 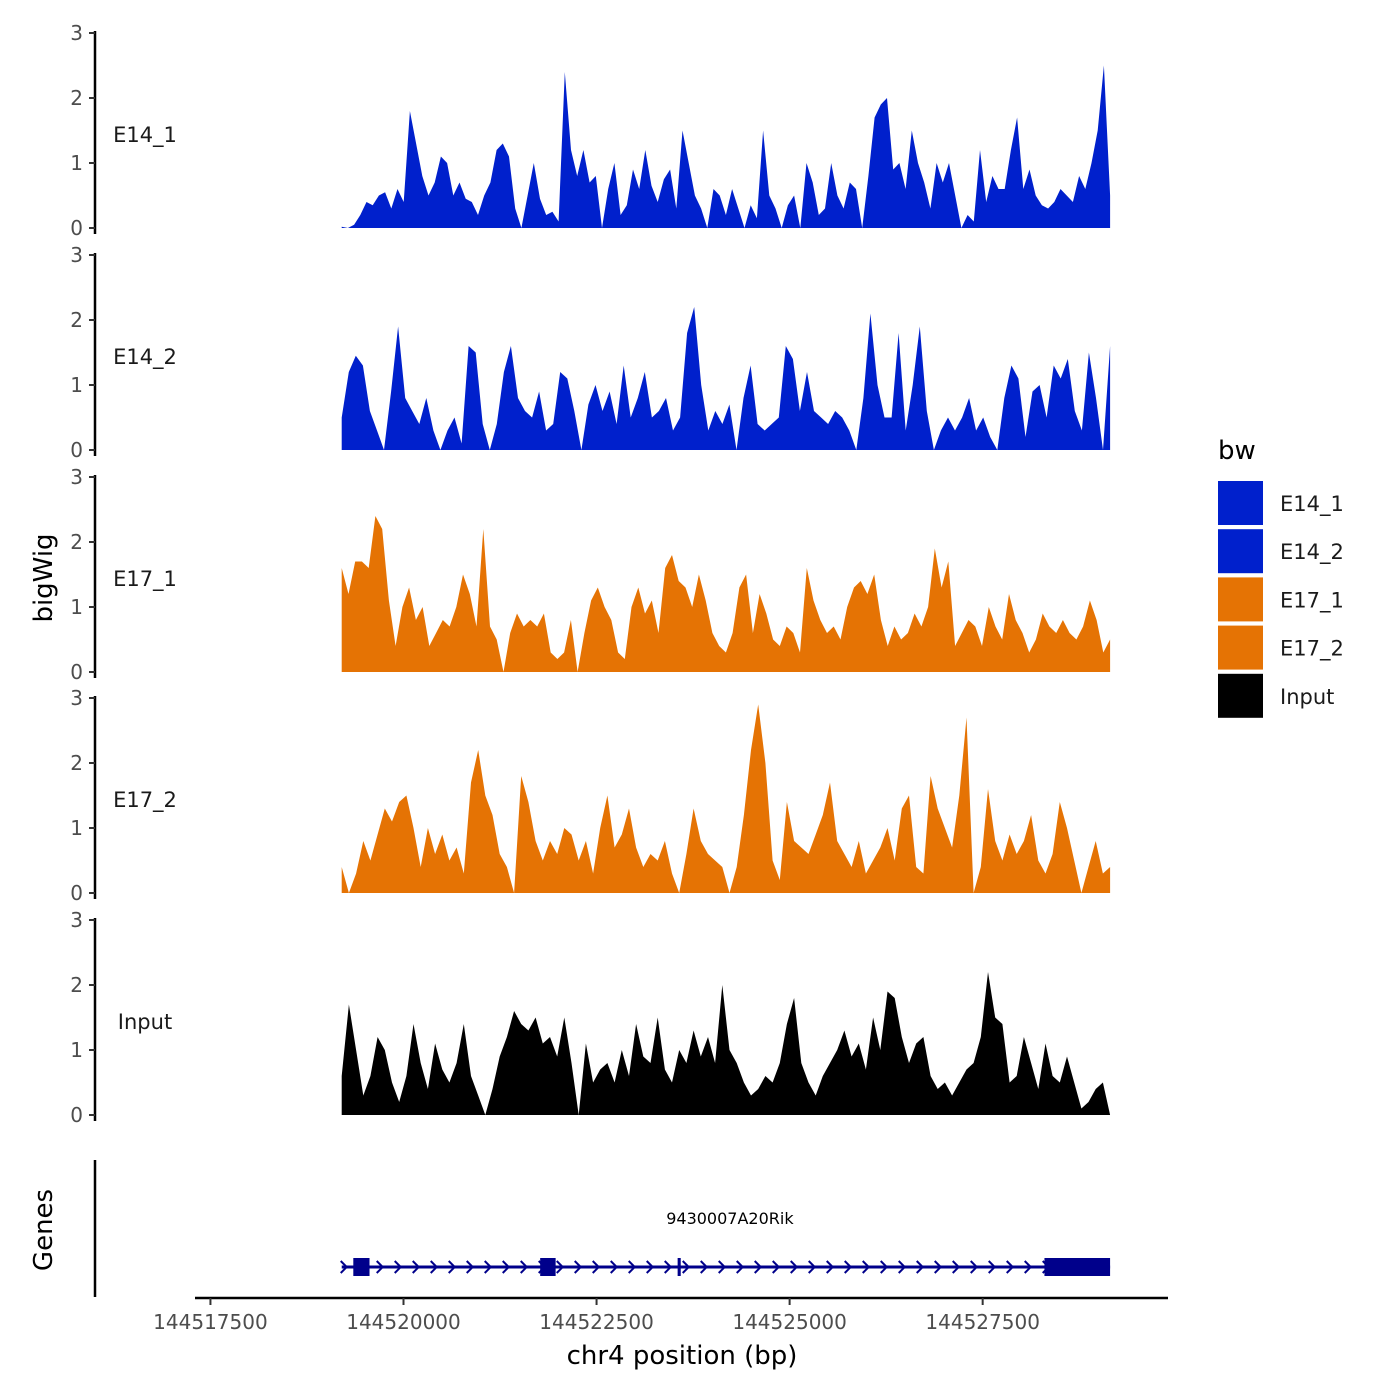 I want to click on track-E17_2: 0 1 2 3 E17_2, so click(x=590, y=795).